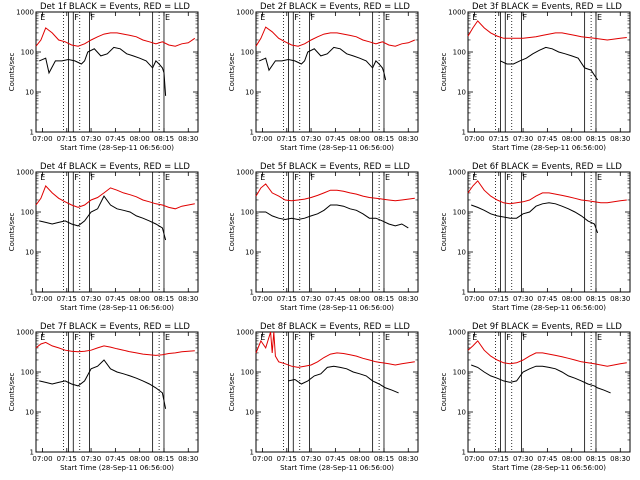 The height and width of the screenshot is (480, 640). Describe the element at coordinates (335, 7) in the screenshot. I see `plot-title: Det 2f BLACK = Events, RED = LLD` at that location.